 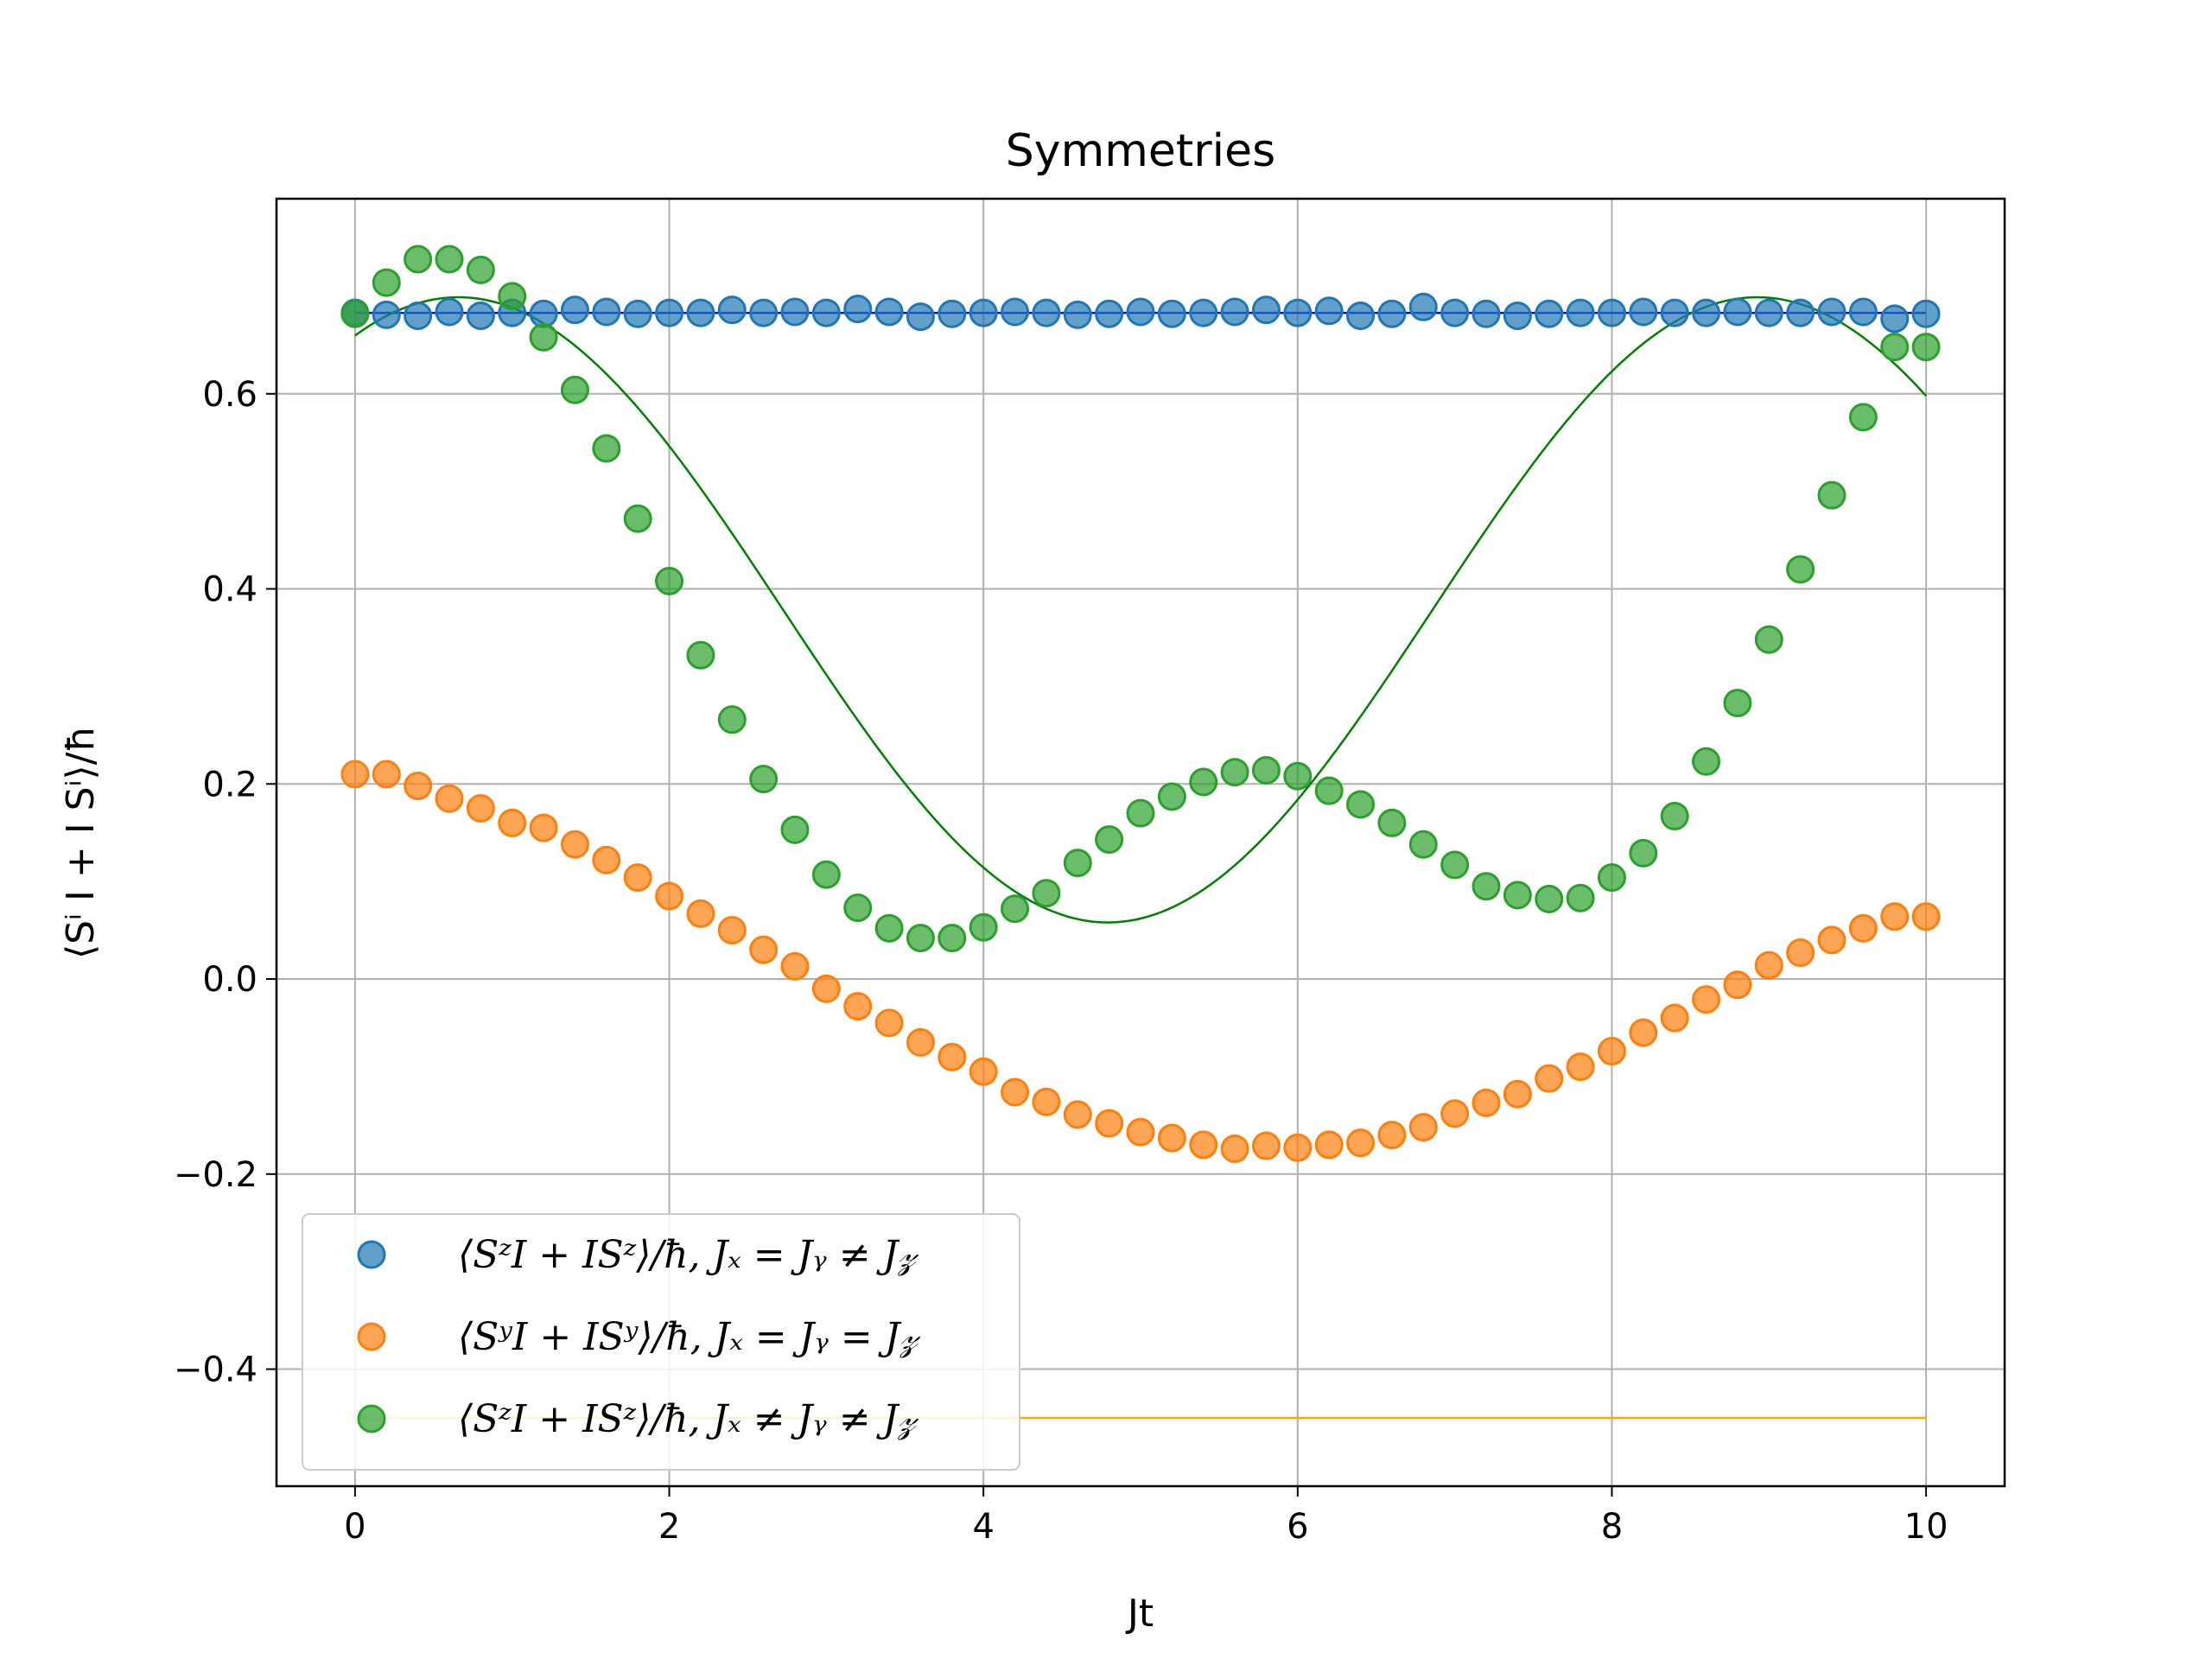 I want to click on y-tick-label: −0.4, so click(x=215, y=1370).